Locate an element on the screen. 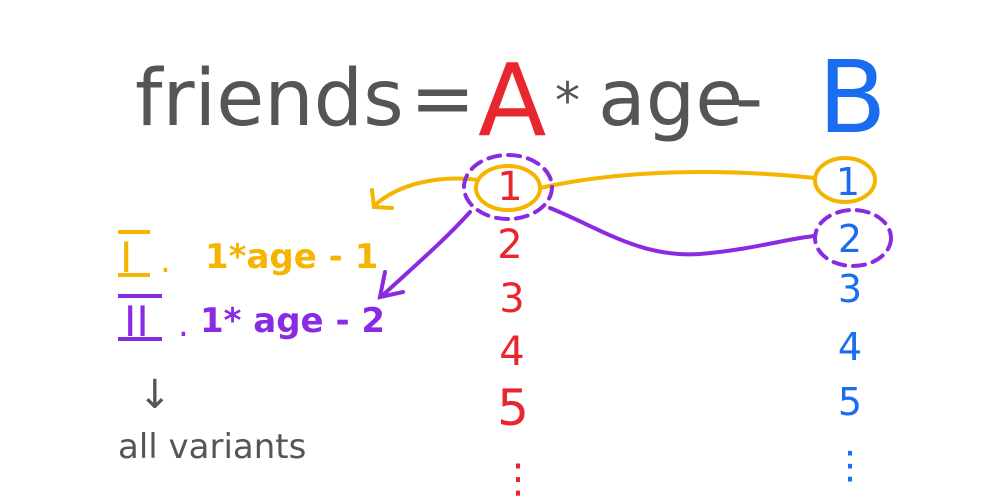 This screenshot has height=500, width=1000. a-values-column: 1 2 3 4 5 ⋮ is located at coordinates (517, 332).